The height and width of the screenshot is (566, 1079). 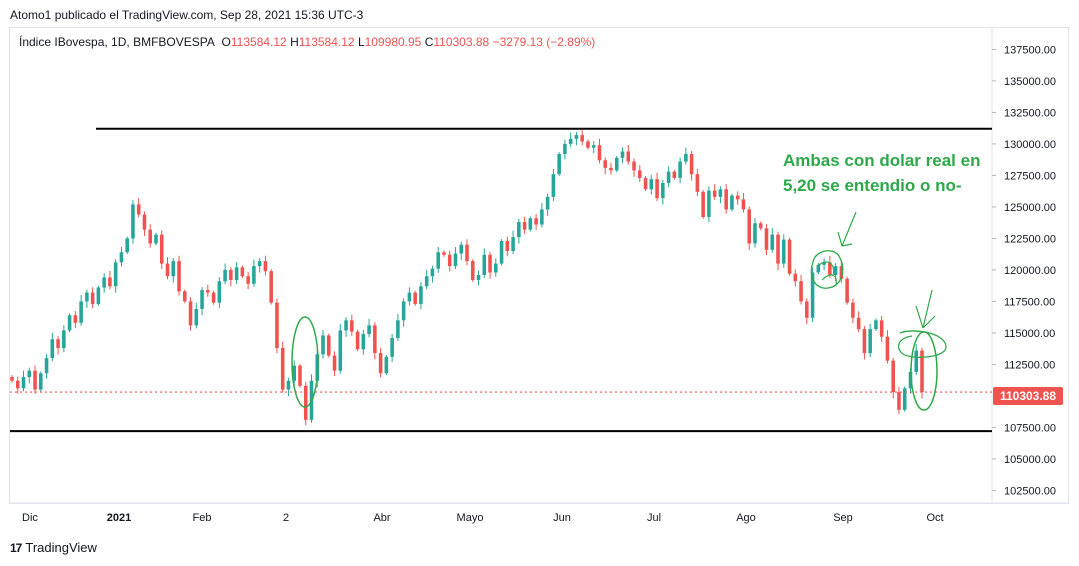 I want to click on y-tick-label: 112500.00, so click(x=1029, y=365).